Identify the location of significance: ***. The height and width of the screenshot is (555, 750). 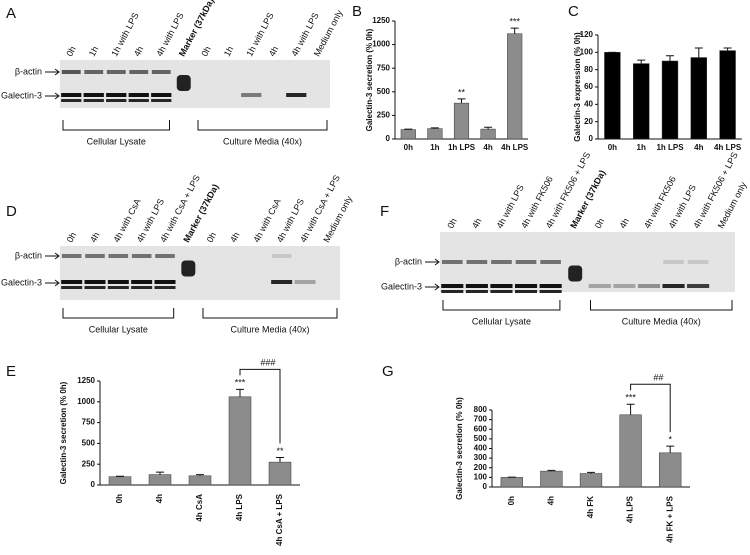
(240, 383).